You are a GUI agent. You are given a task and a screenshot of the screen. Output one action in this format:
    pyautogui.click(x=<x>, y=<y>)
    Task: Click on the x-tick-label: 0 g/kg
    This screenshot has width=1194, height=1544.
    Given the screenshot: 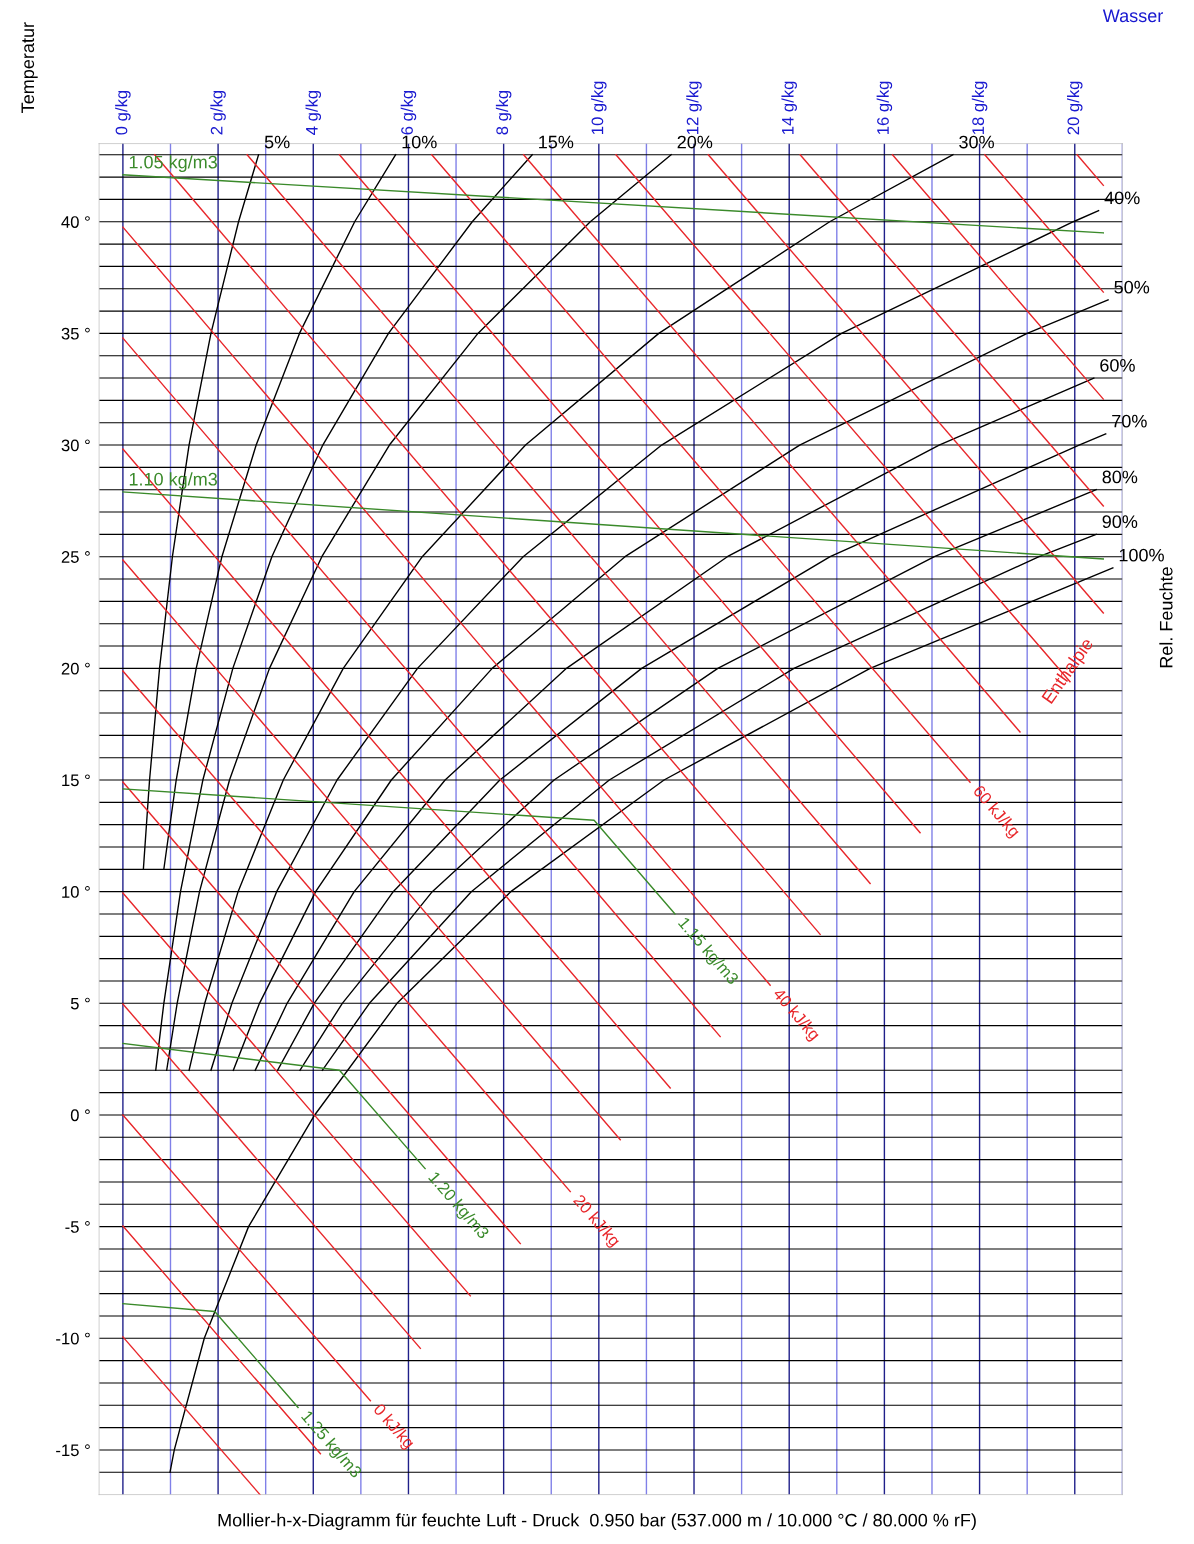 What is the action you would take?
    pyautogui.click(x=123, y=112)
    